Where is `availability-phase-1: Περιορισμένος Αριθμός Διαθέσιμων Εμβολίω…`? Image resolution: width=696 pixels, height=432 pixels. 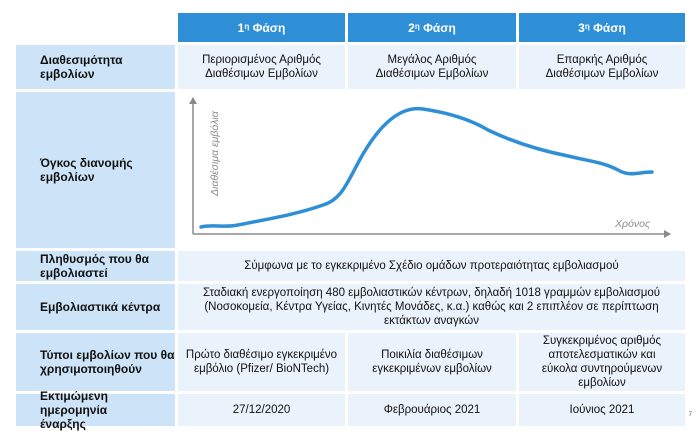
availability-phase-1: Περιορισμένος Αριθμός Διαθέσιμων Εμβολίω… is located at coordinates (261, 67).